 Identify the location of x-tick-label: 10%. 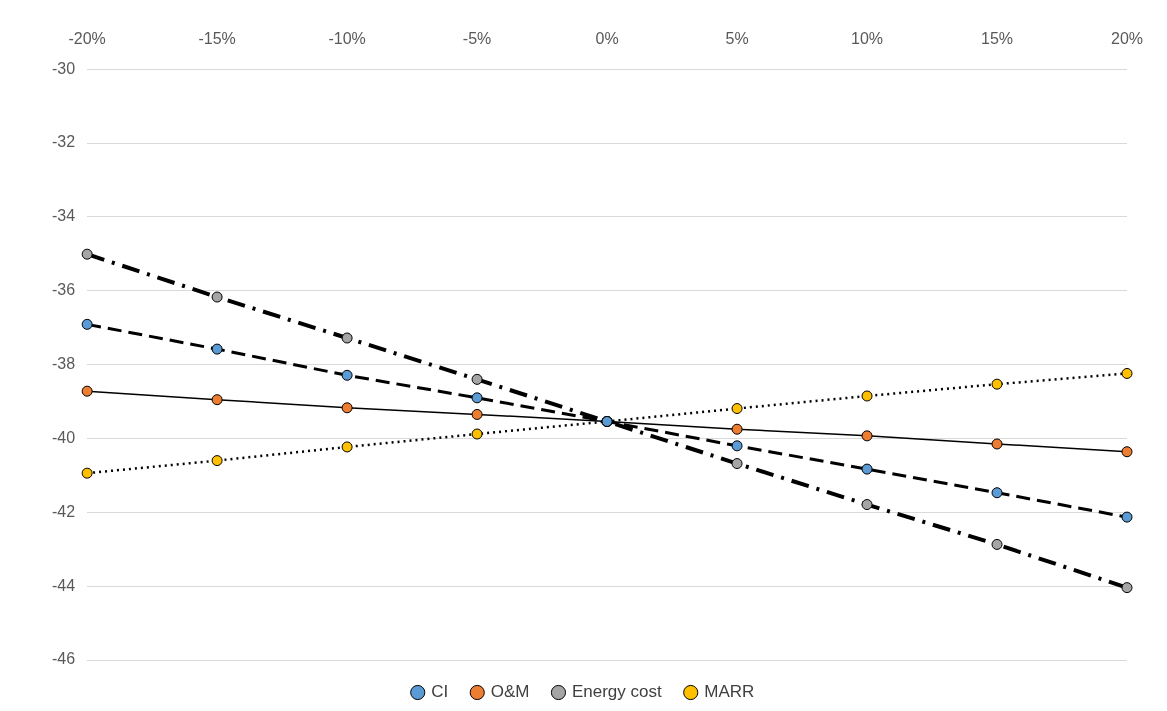
(867, 39).